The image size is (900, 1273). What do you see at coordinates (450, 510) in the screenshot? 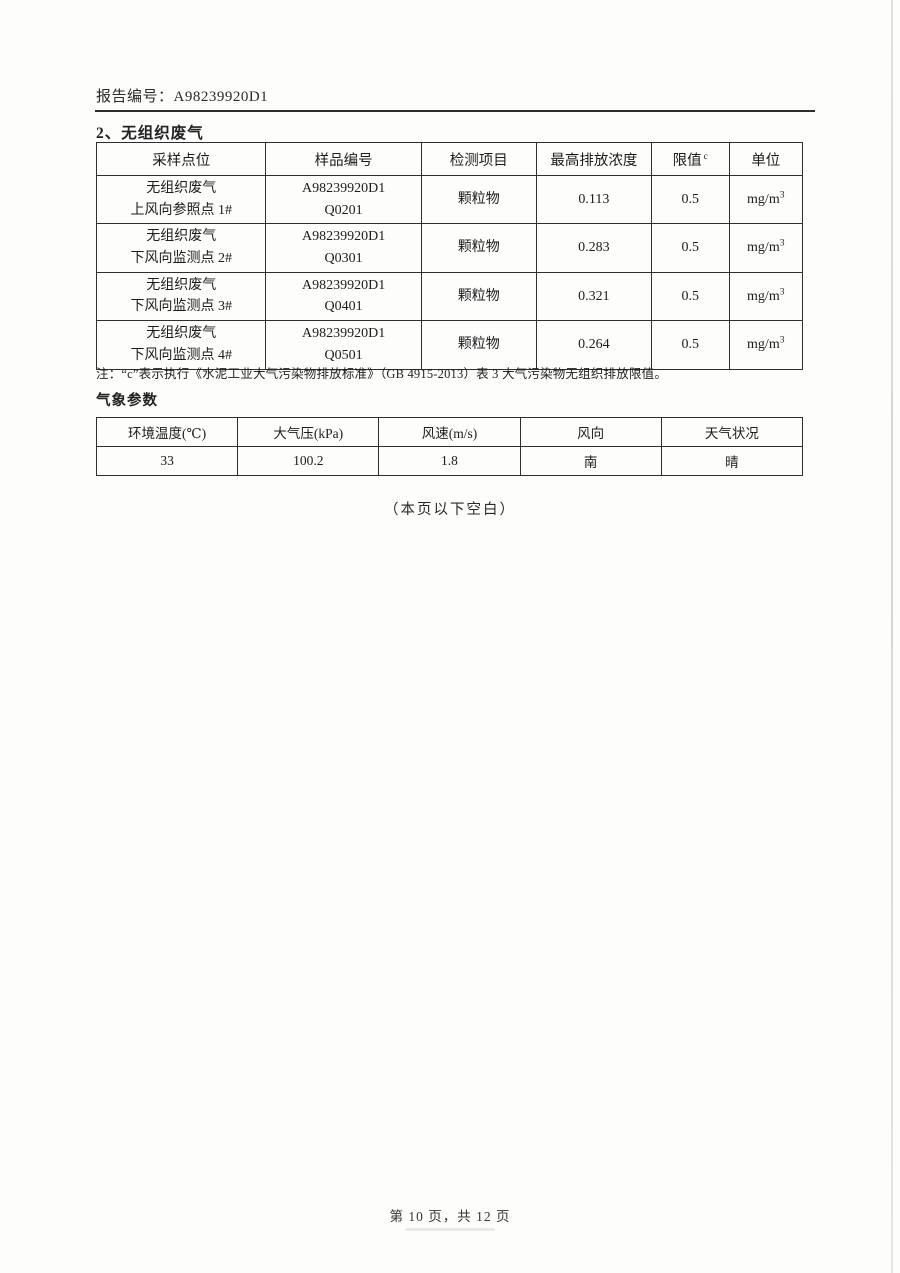
I see `blank-page-note: （本页以下空白）` at bounding box center [450, 510].